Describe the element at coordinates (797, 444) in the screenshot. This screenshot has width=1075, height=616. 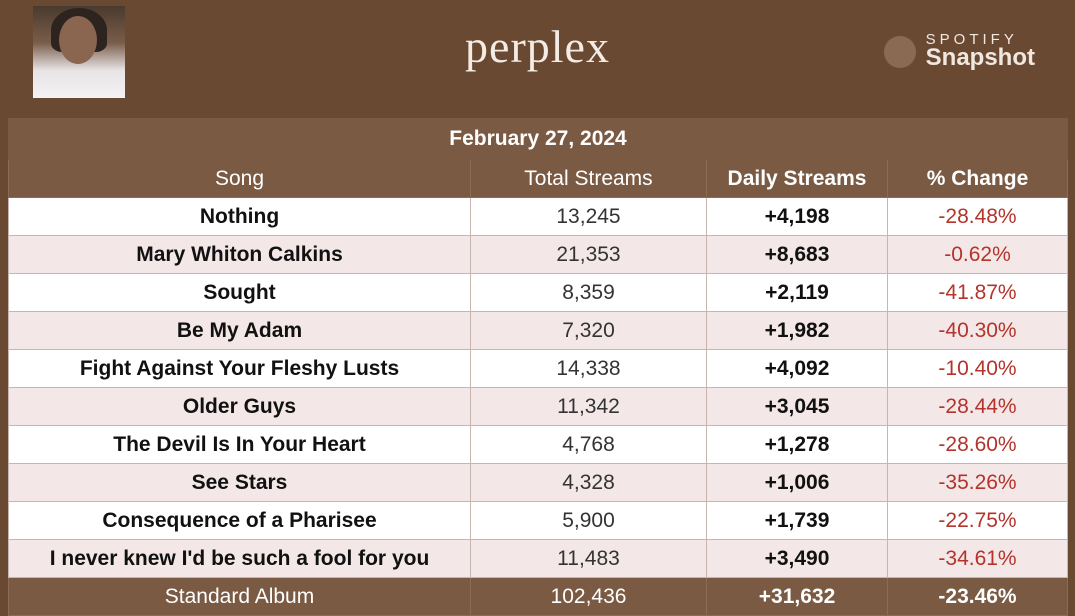
I see `daily-streams-cell: +1,278` at that location.